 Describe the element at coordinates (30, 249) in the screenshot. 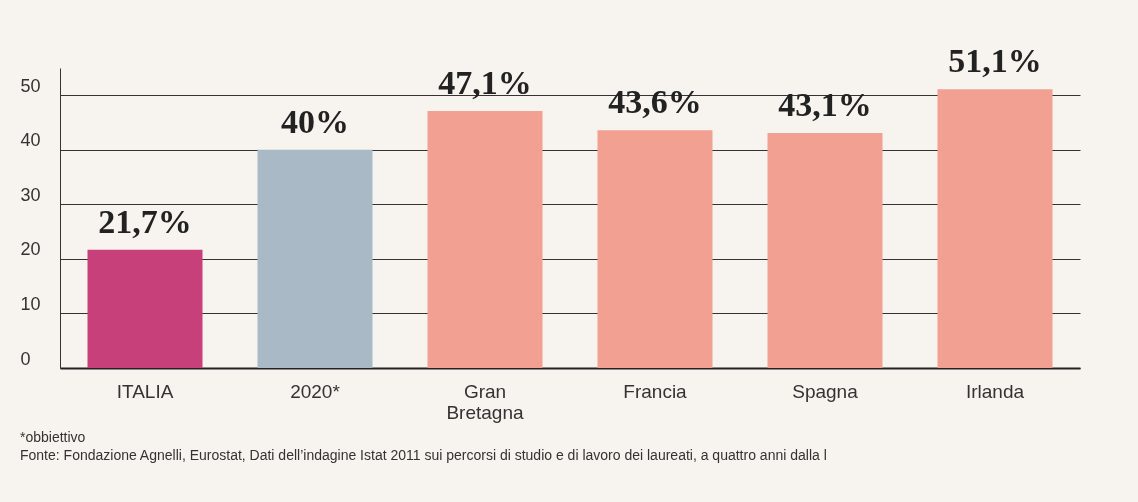

I see `y-tick-label: 20` at that location.